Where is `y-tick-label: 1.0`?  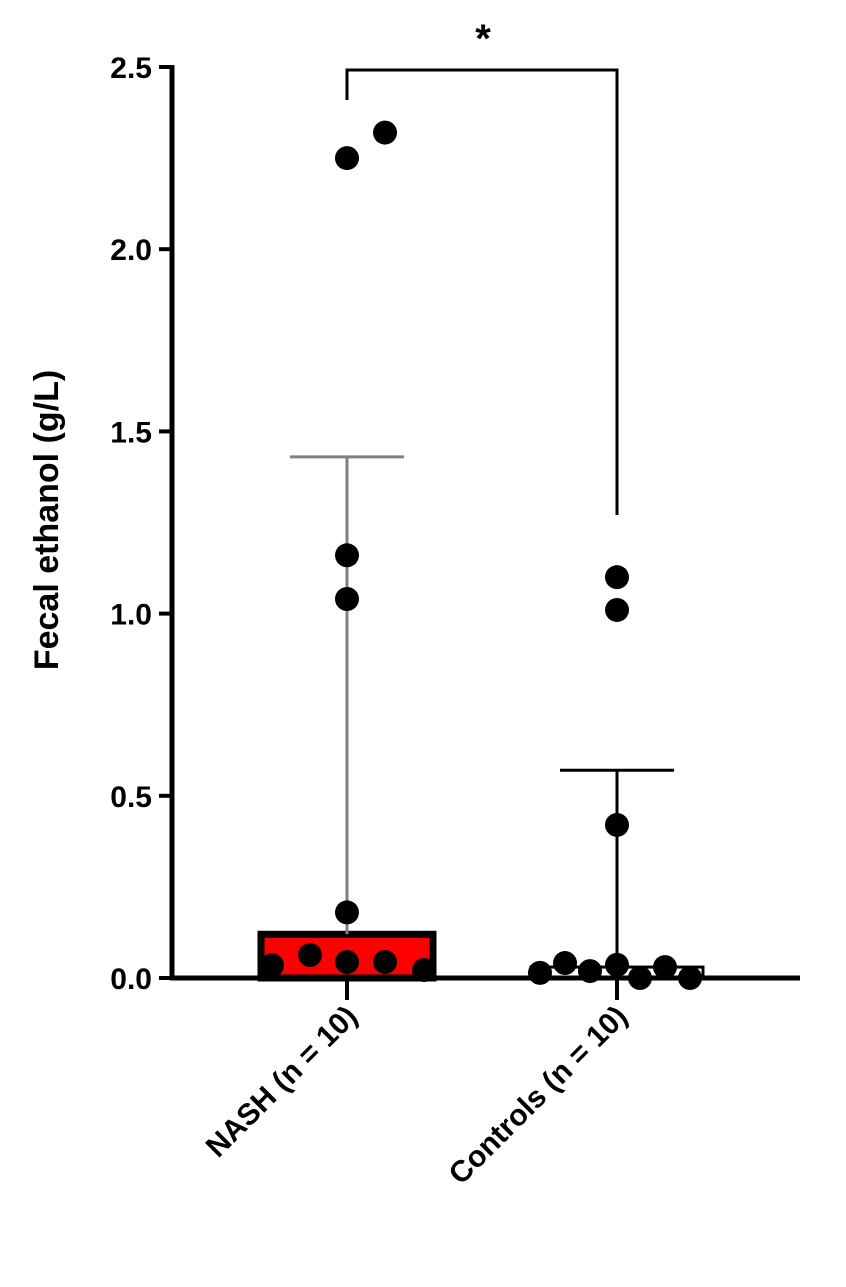 y-tick-label: 1.0 is located at coordinates (131, 615).